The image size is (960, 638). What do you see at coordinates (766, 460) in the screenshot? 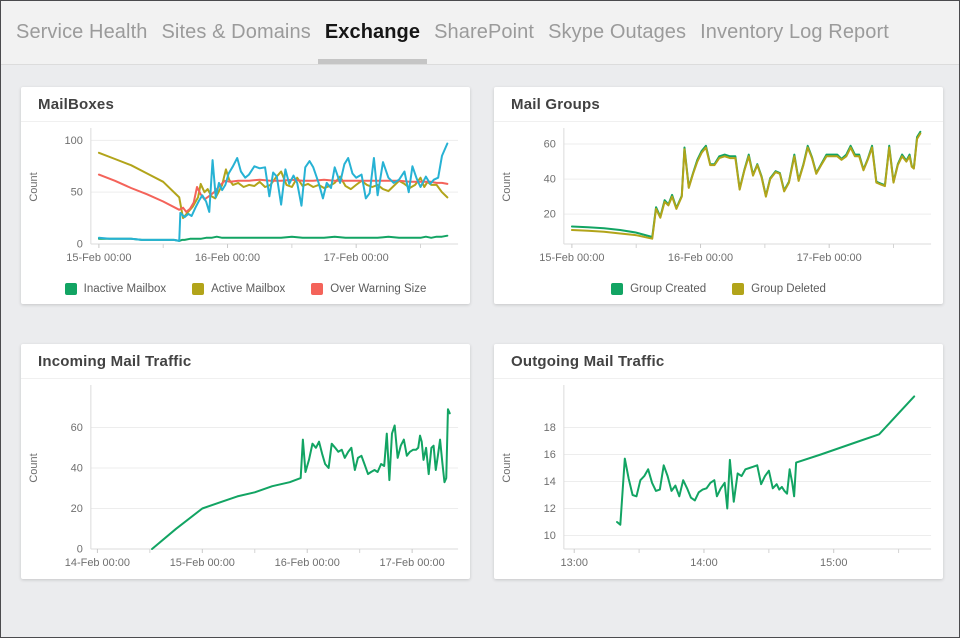
I see `series-outgoing-mail-traffic` at bounding box center [766, 460].